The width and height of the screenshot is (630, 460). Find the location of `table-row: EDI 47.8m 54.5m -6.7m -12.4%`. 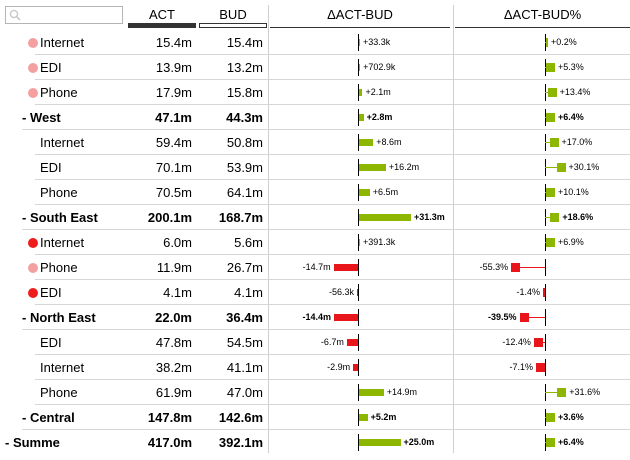

table-row: EDI 47.8m 54.5m -6.7m -12.4% is located at coordinates (315, 342).